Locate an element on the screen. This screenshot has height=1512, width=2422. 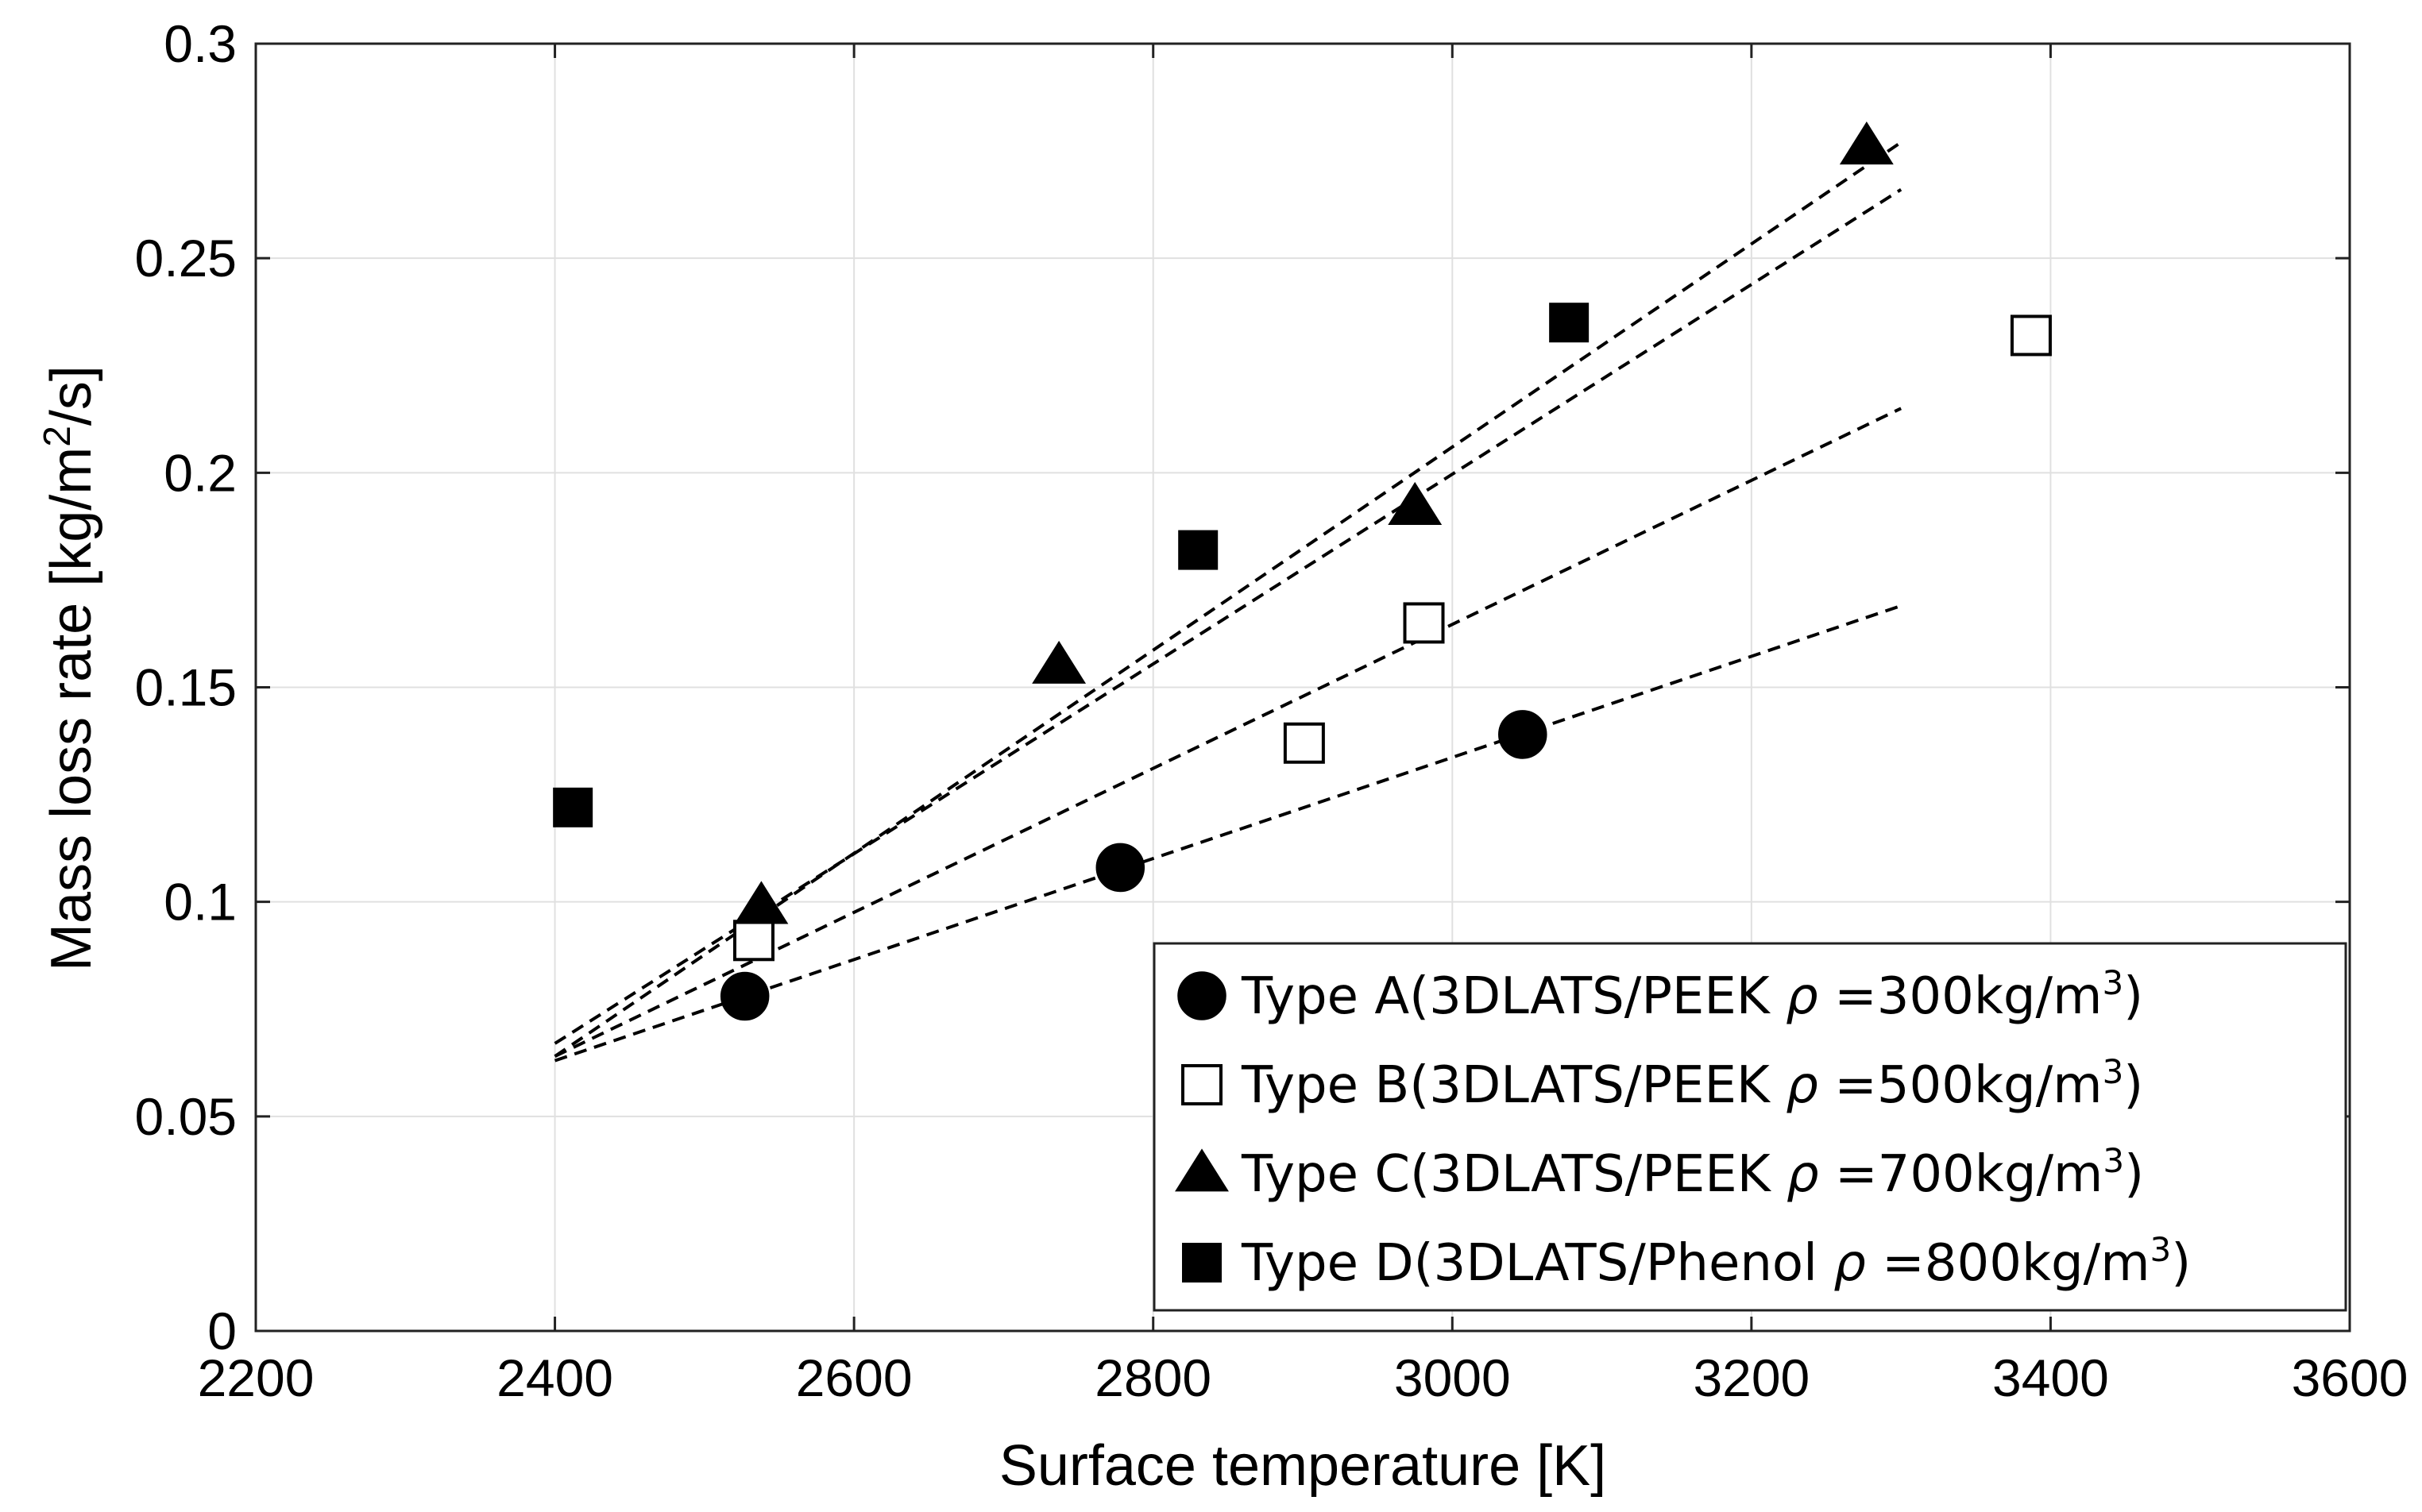
x-tick-label: 3400 is located at coordinates (2050, 1377).